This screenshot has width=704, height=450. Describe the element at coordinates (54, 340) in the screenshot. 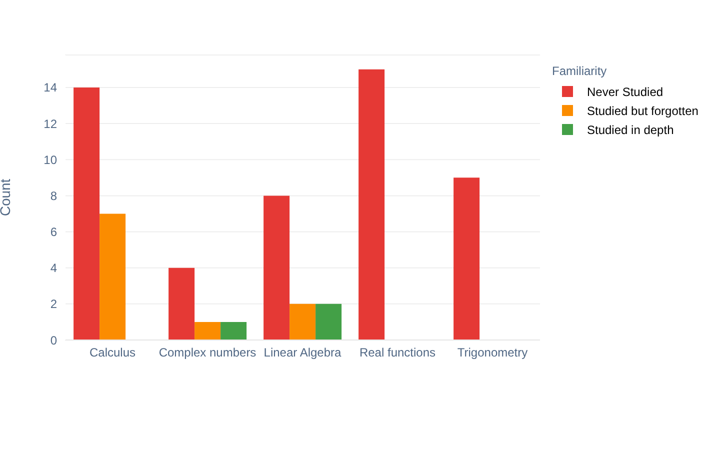

I see `y-tick-label: 0` at that location.